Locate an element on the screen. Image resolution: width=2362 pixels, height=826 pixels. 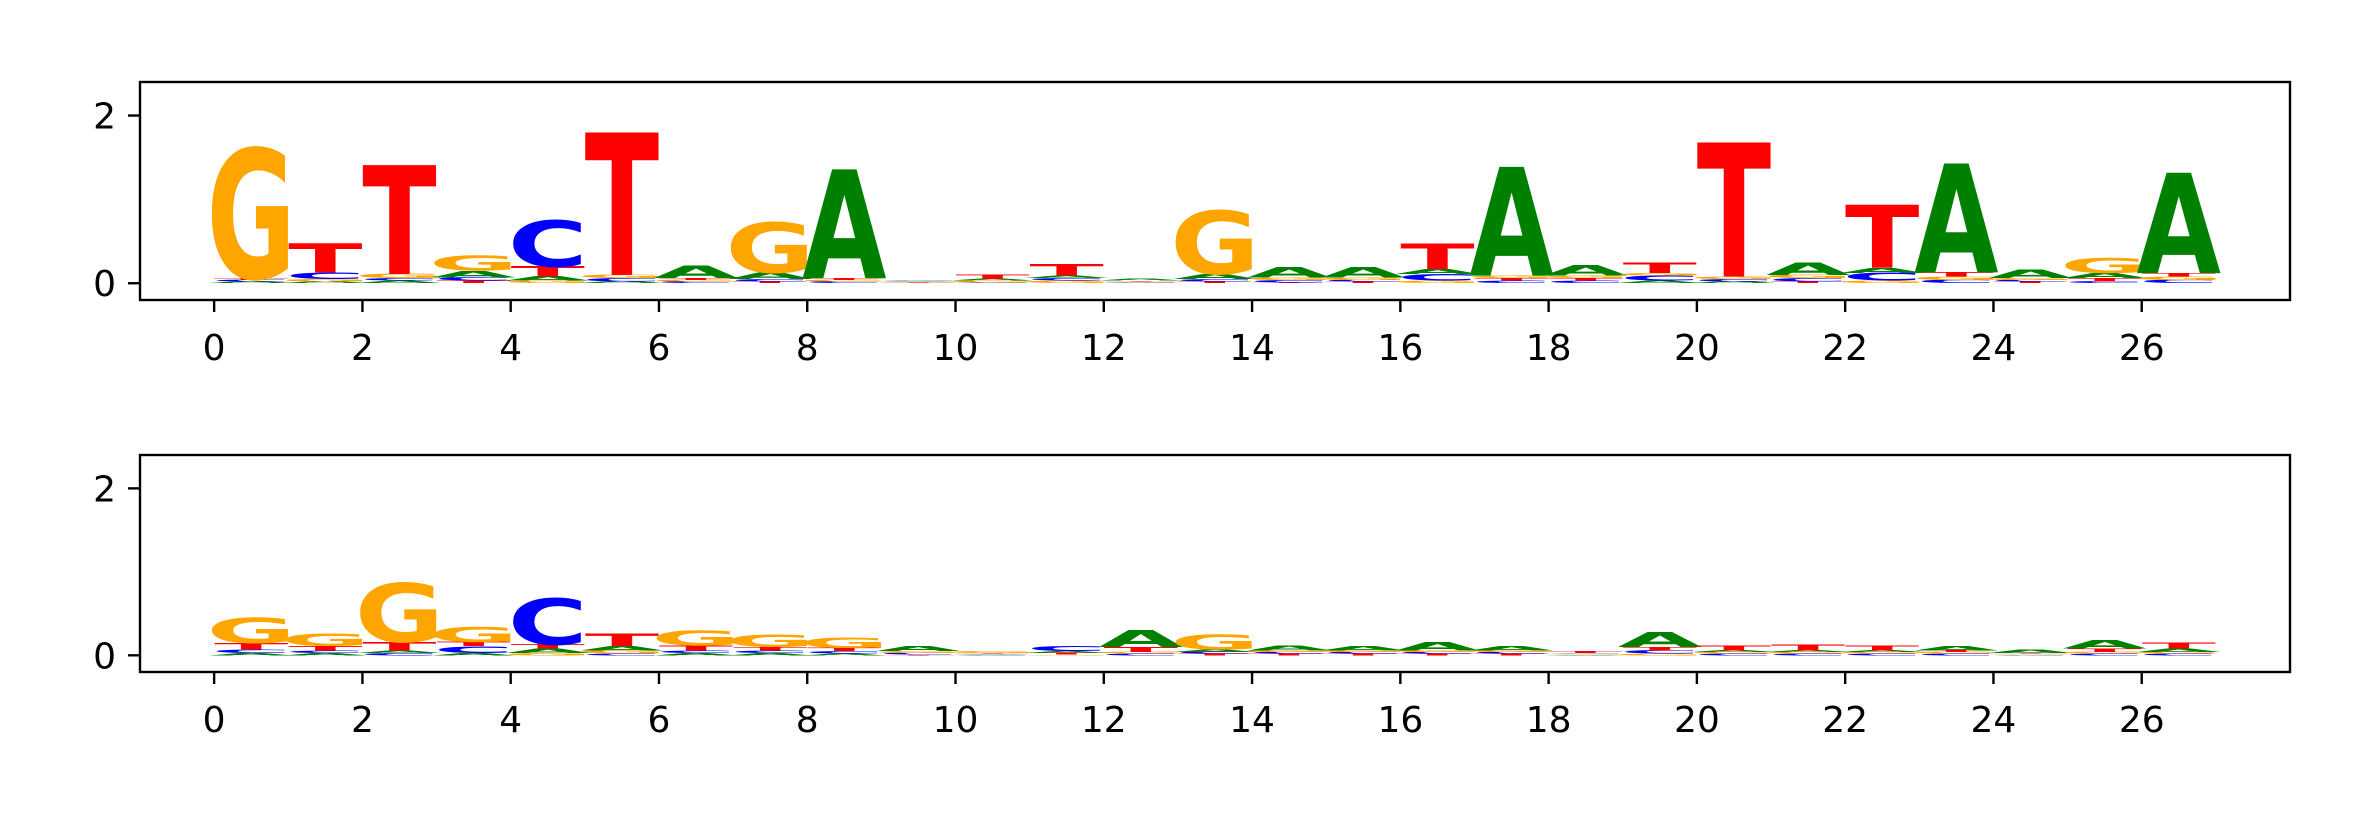
x-tick-label: 6 is located at coordinates (659, 348).